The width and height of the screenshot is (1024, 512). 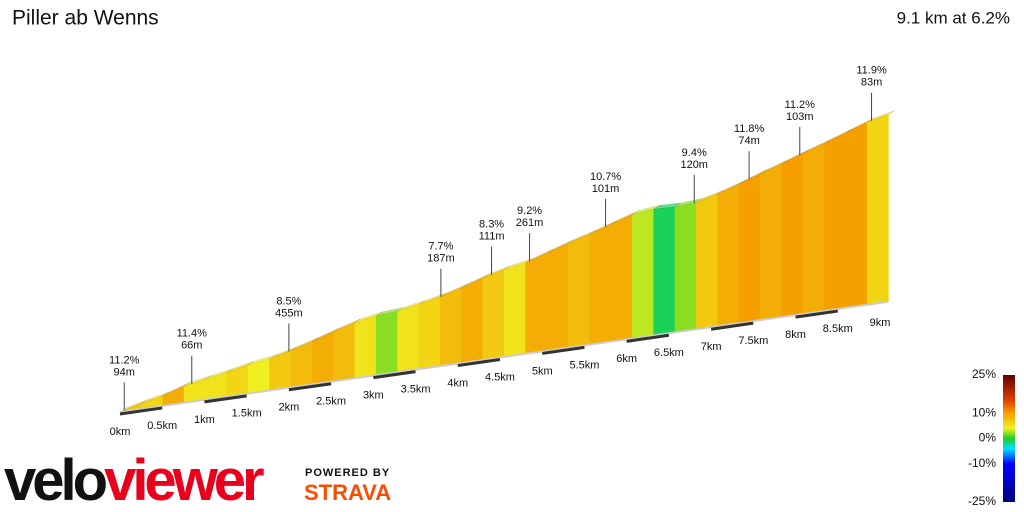 What do you see at coordinates (85, 18) in the screenshot?
I see `chart-title: Piller ab Wenns` at bounding box center [85, 18].